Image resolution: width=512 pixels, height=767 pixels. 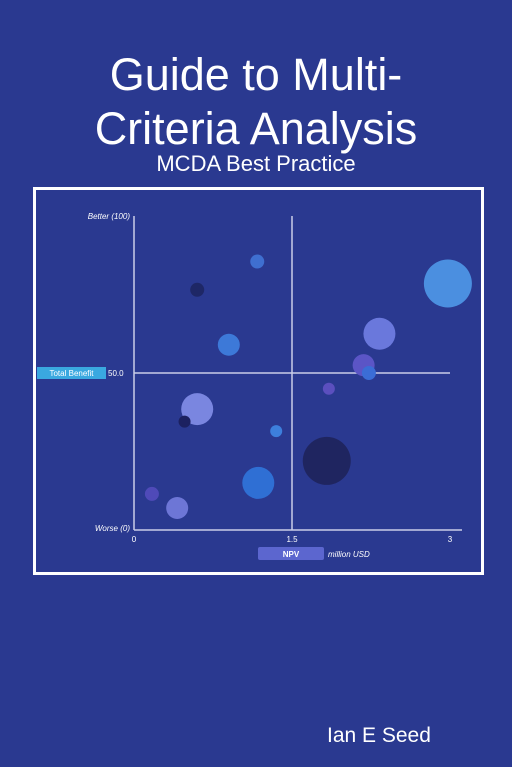 I want to click on cover-title-line-2: Criteria Analysis, so click(x=256, y=128).